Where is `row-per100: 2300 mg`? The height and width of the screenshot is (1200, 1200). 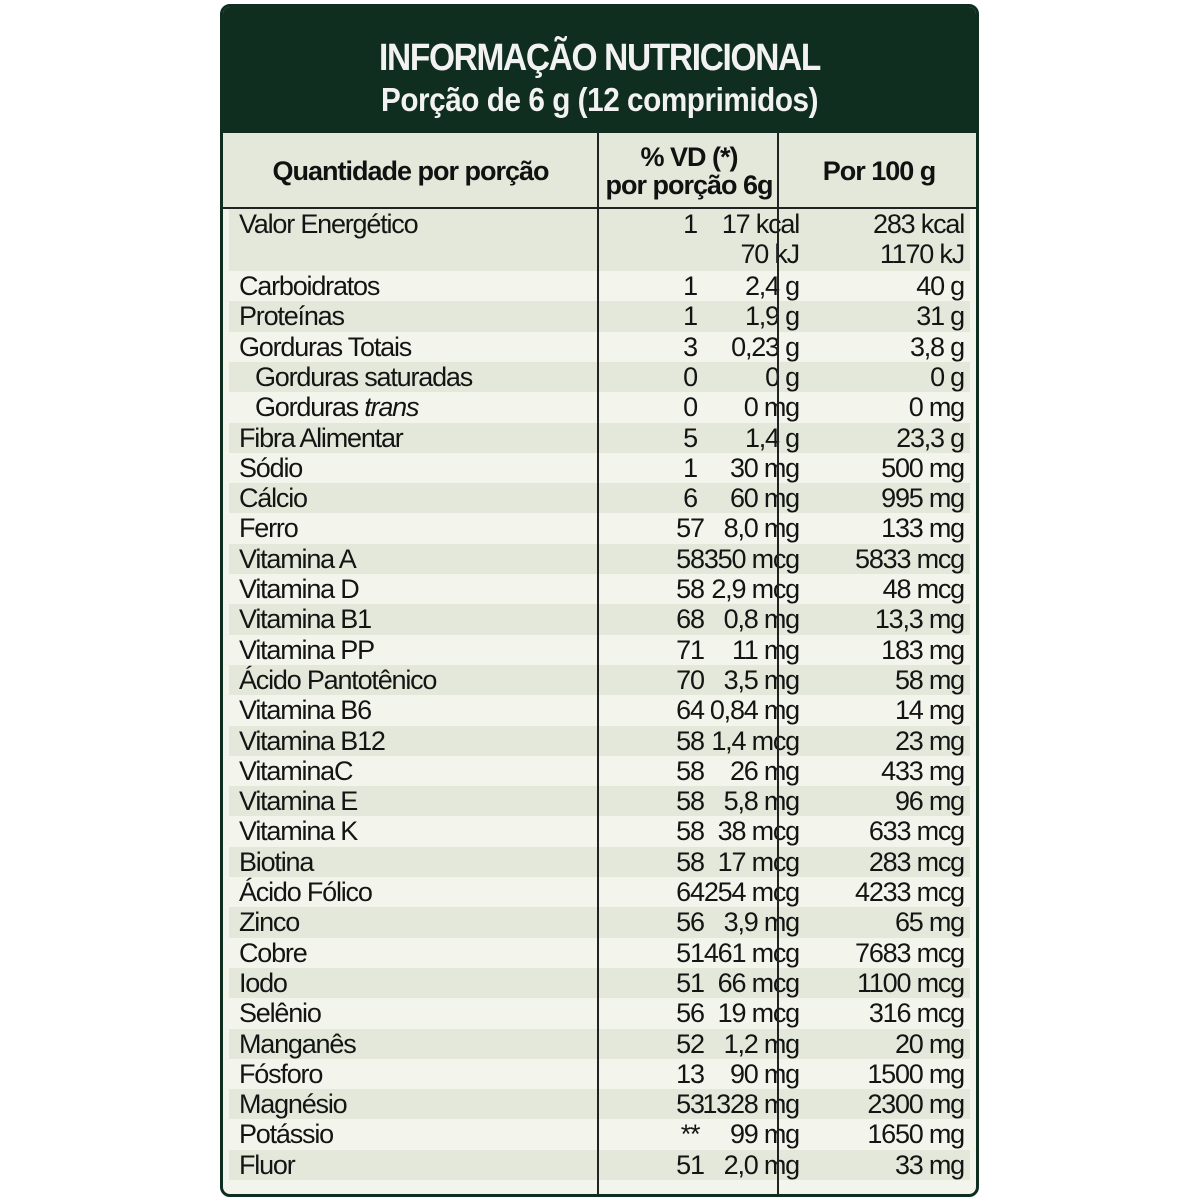 row-per100: 2300 mg is located at coordinates (916, 1104).